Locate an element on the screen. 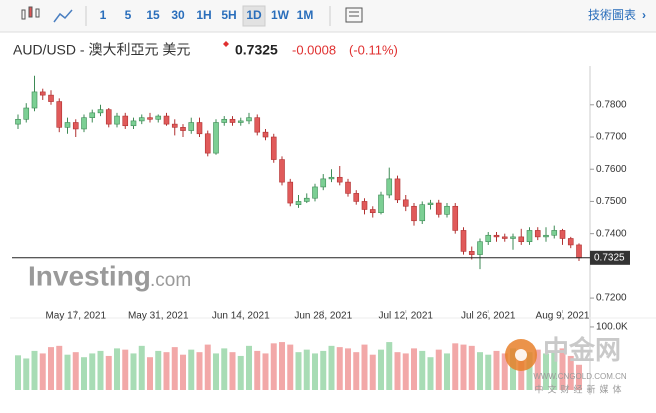  chevron: › is located at coordinates (644, 15).